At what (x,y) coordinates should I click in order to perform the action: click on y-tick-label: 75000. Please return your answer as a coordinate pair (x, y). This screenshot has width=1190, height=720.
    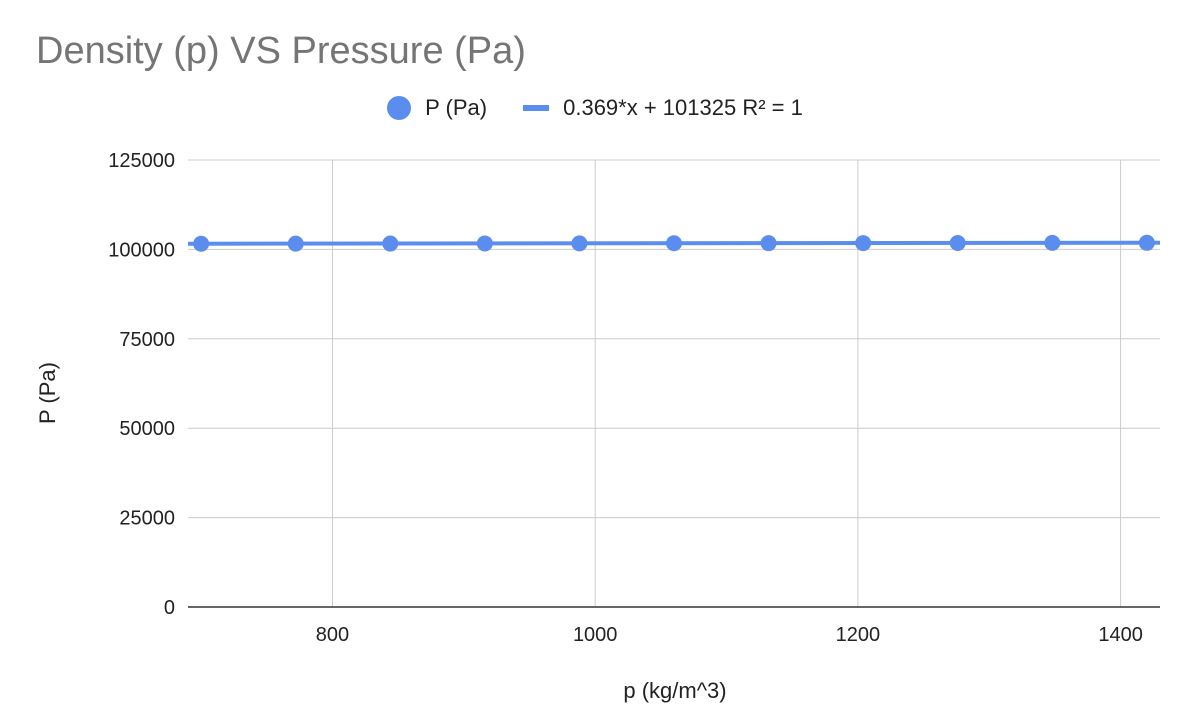
    Looking at the image, I should click on (147, 340).